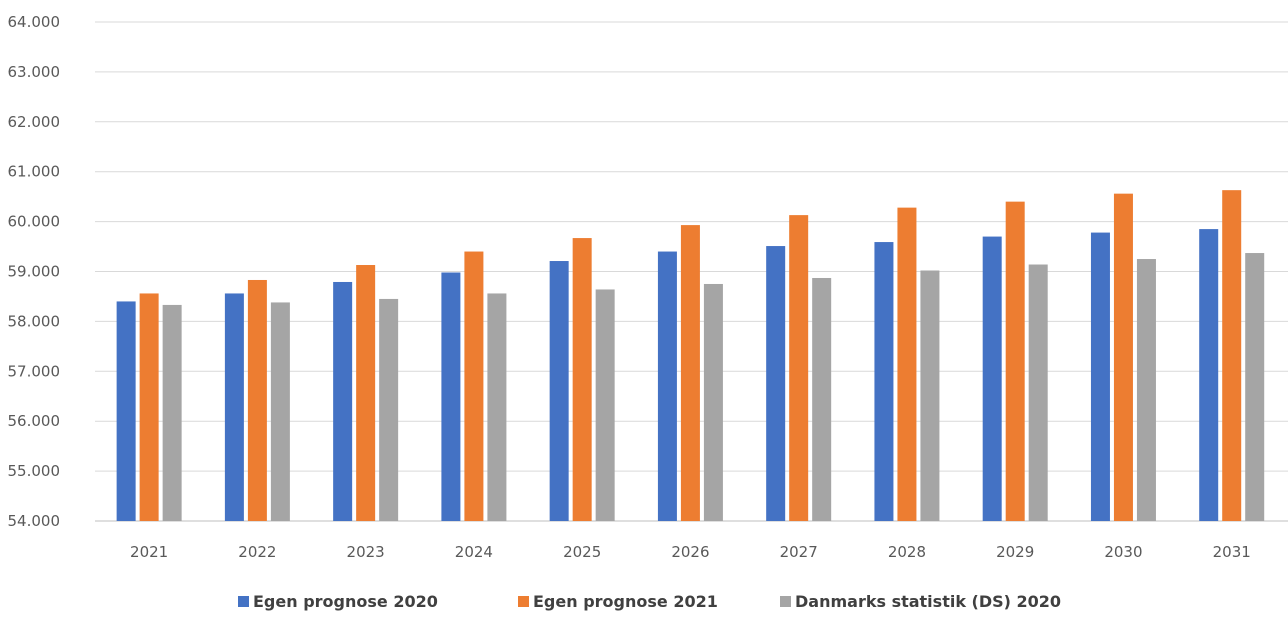 The height and width of the screenshot is (619, 1288). I want to click on y-tick-label: 59.000, so click(34, 272).